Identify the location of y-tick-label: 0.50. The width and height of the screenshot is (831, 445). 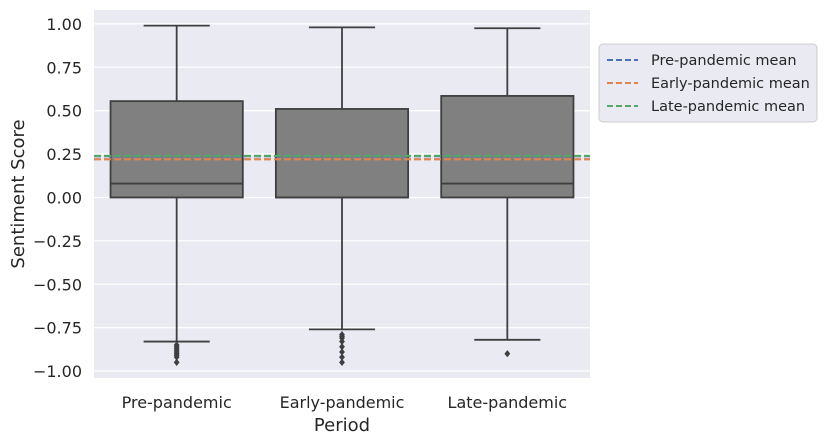
(64, 111).